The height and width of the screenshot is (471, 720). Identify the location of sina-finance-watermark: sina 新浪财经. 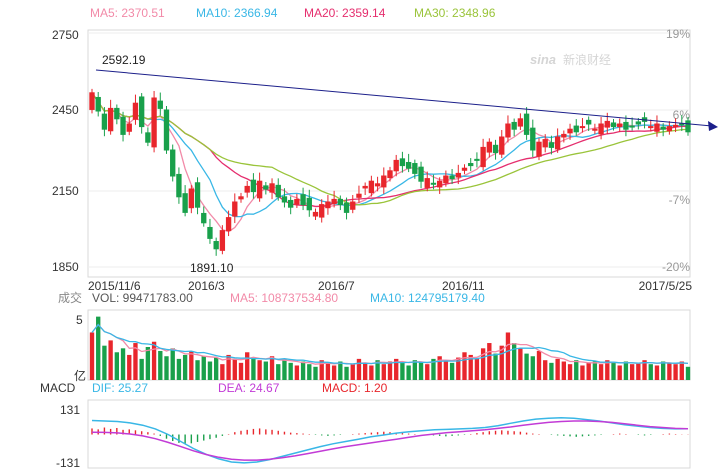
(570, 59).